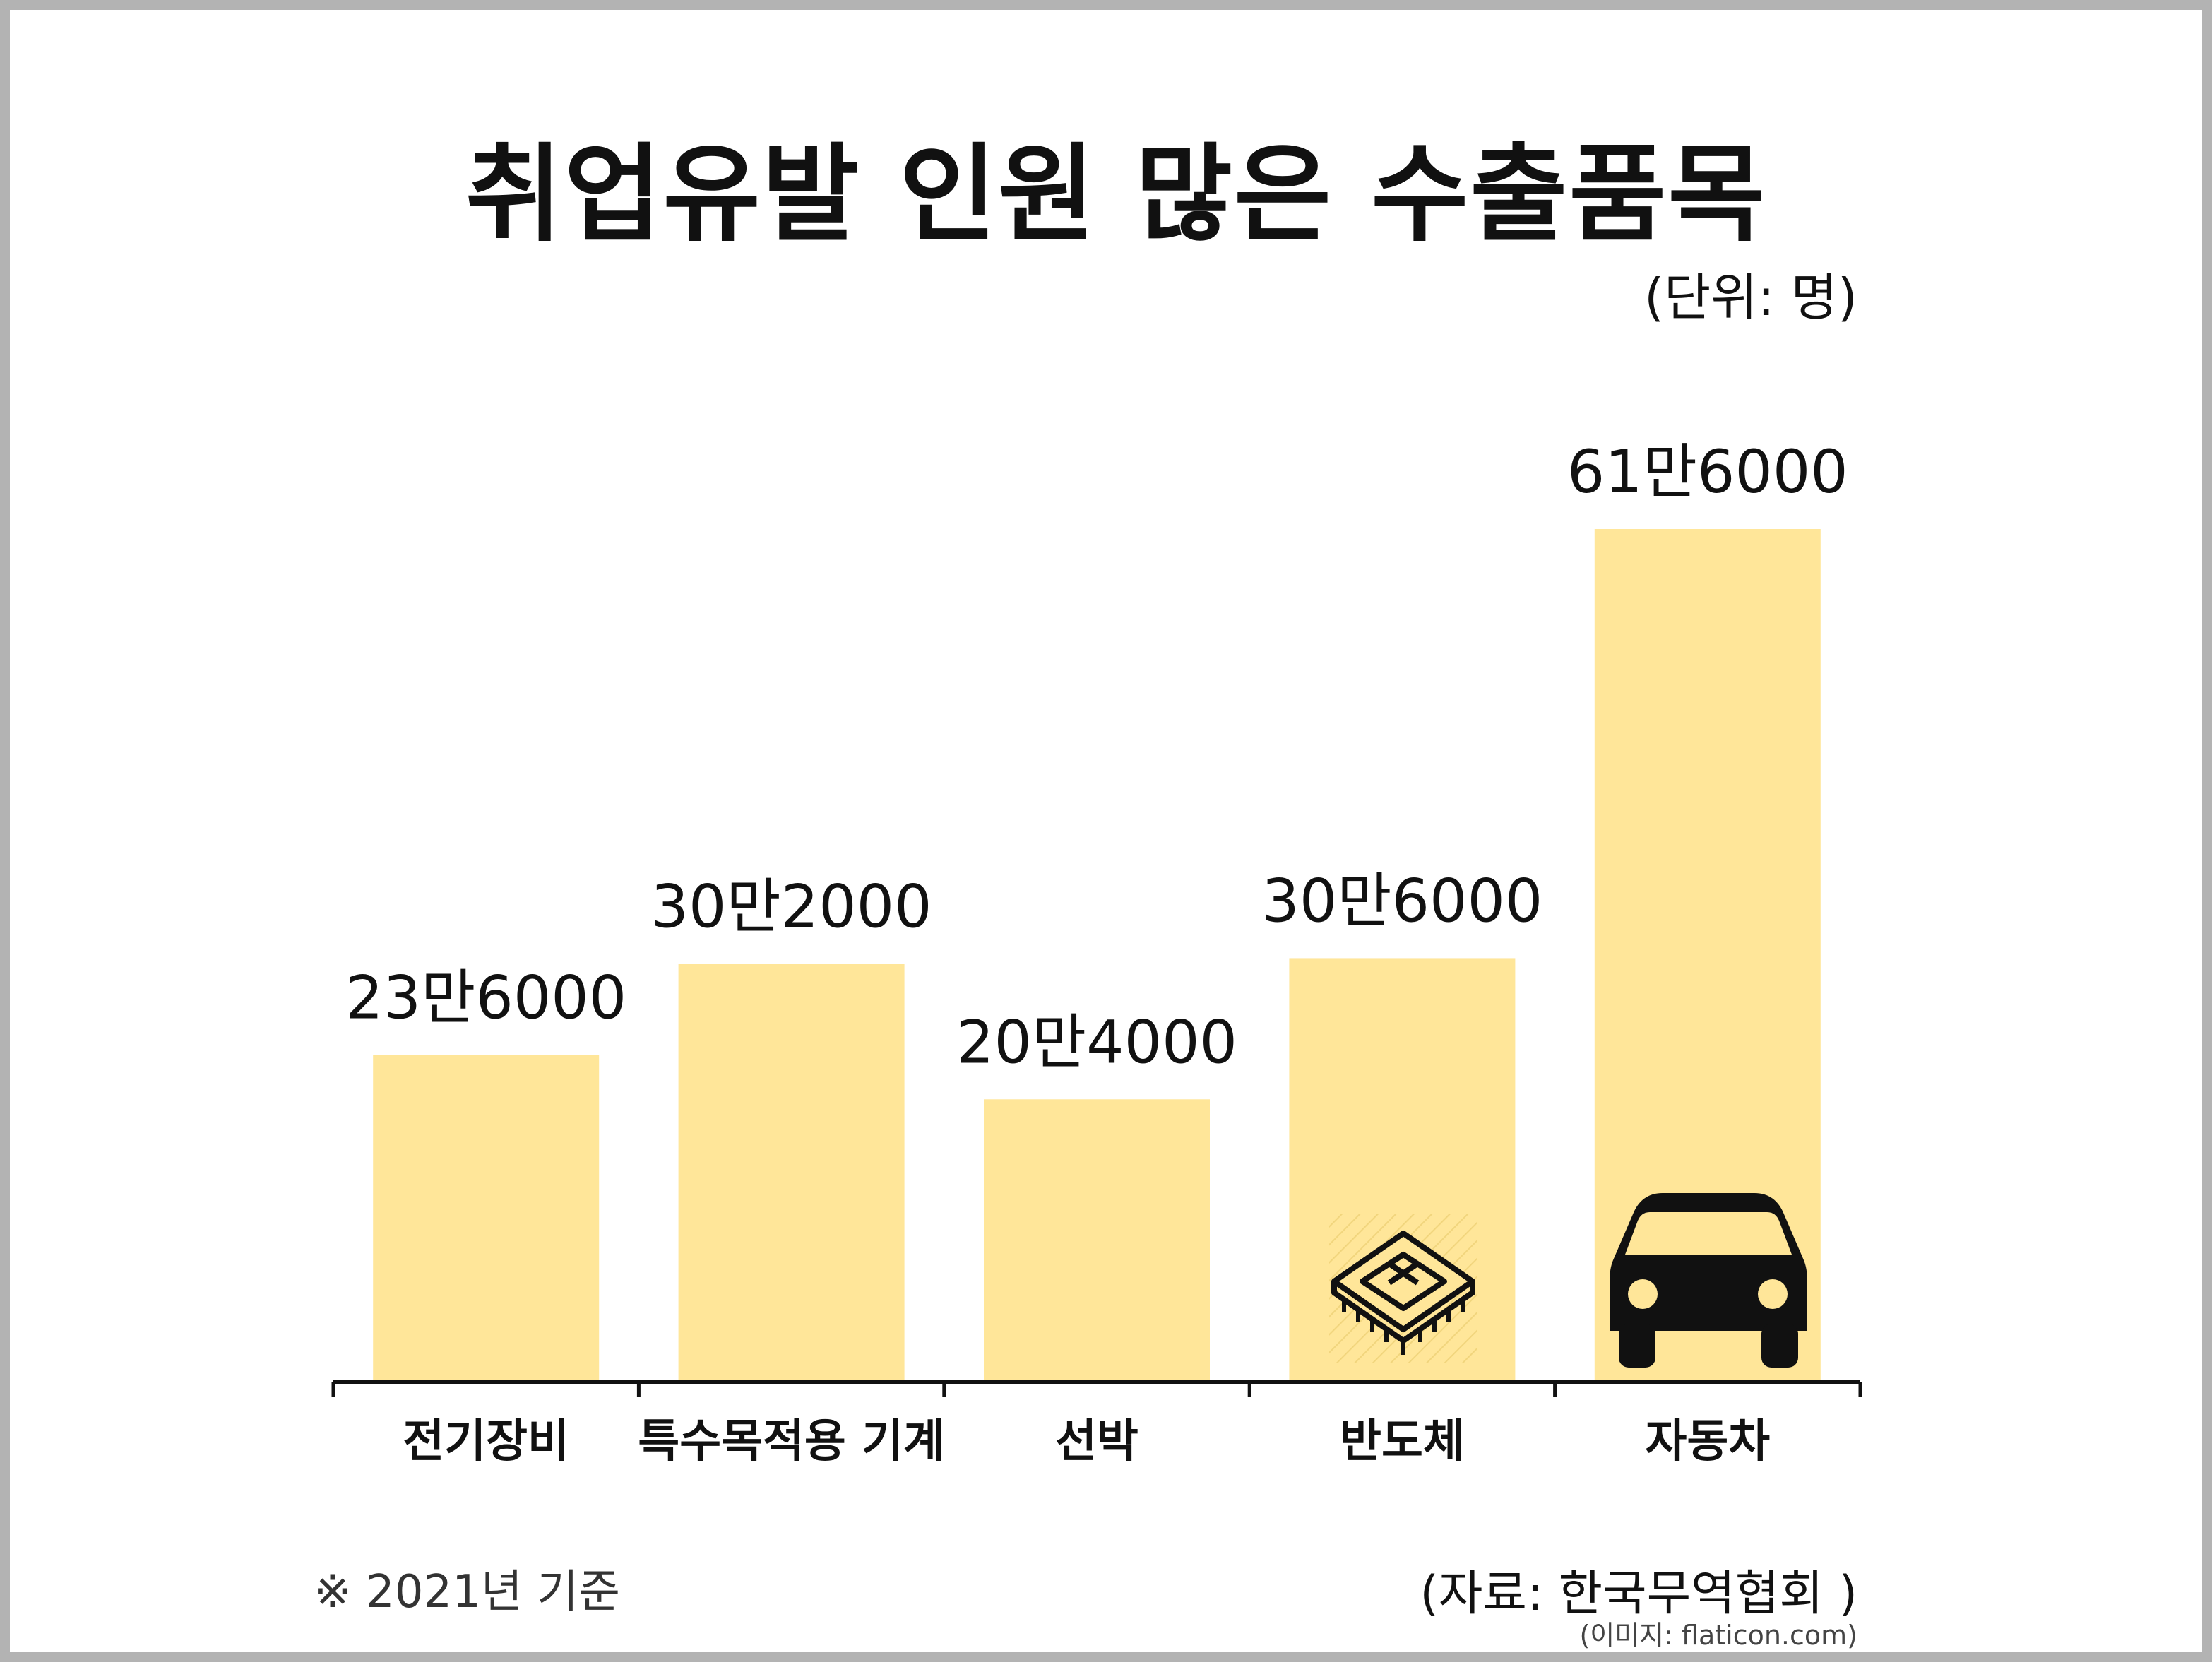 The height and width of the screenshot is (1672, 2212). What do you see at coordinates (791, 1442) in the screenshot?
I see `category-label-2: 특수목적용 기계` at bounding box center [791, 1442].